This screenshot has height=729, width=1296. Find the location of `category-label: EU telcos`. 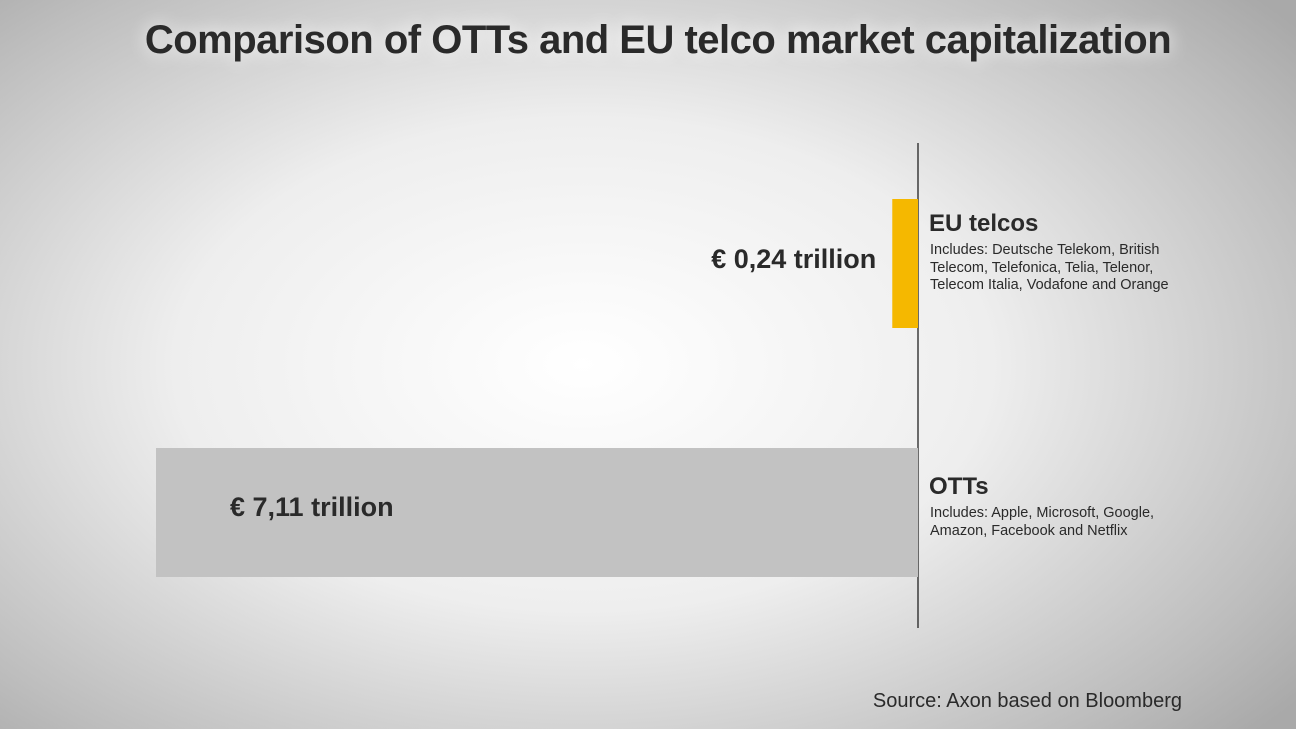

category-label: EU telcos is located at coordinates (984, 223).